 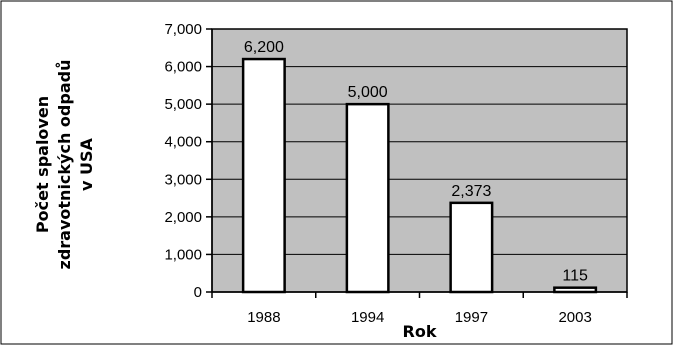 What do you see at coordinates (263, 175) in the screenshot?
I see `bar-1988` at bounding box center [263, 175].